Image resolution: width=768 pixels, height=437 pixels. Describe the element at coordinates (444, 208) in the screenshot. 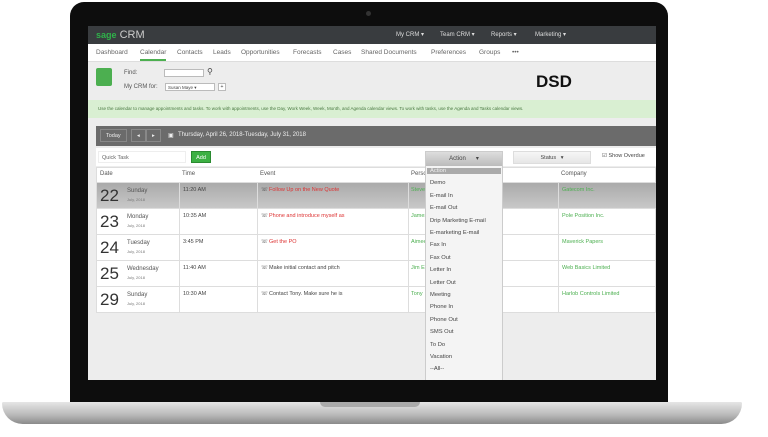

I see `action-option: E-mail Out` at that location.